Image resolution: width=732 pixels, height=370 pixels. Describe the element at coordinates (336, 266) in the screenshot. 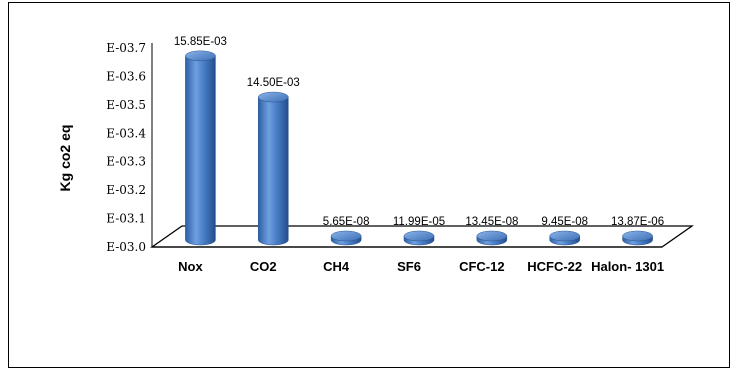

I see `x-category-label: CH4` at that location.